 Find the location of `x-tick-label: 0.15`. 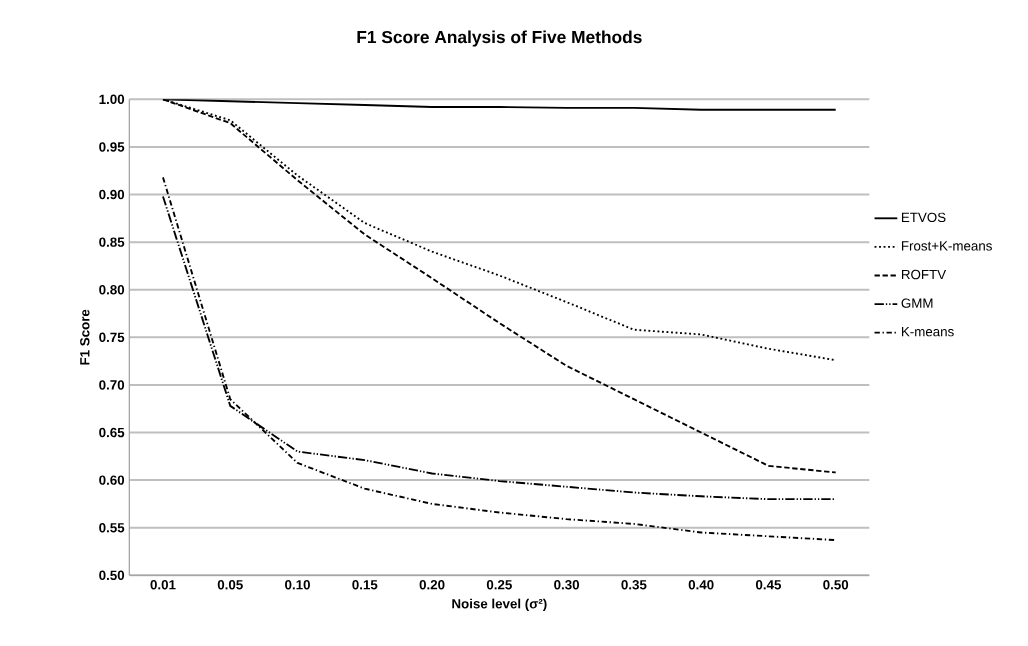

x-tick-label: 0.15 is located at coordinates (365, 585).